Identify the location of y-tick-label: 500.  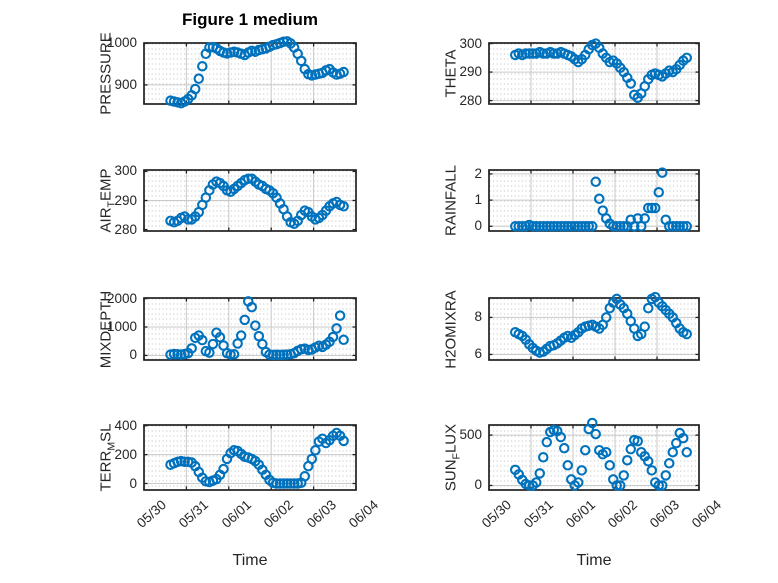
(470, 435).